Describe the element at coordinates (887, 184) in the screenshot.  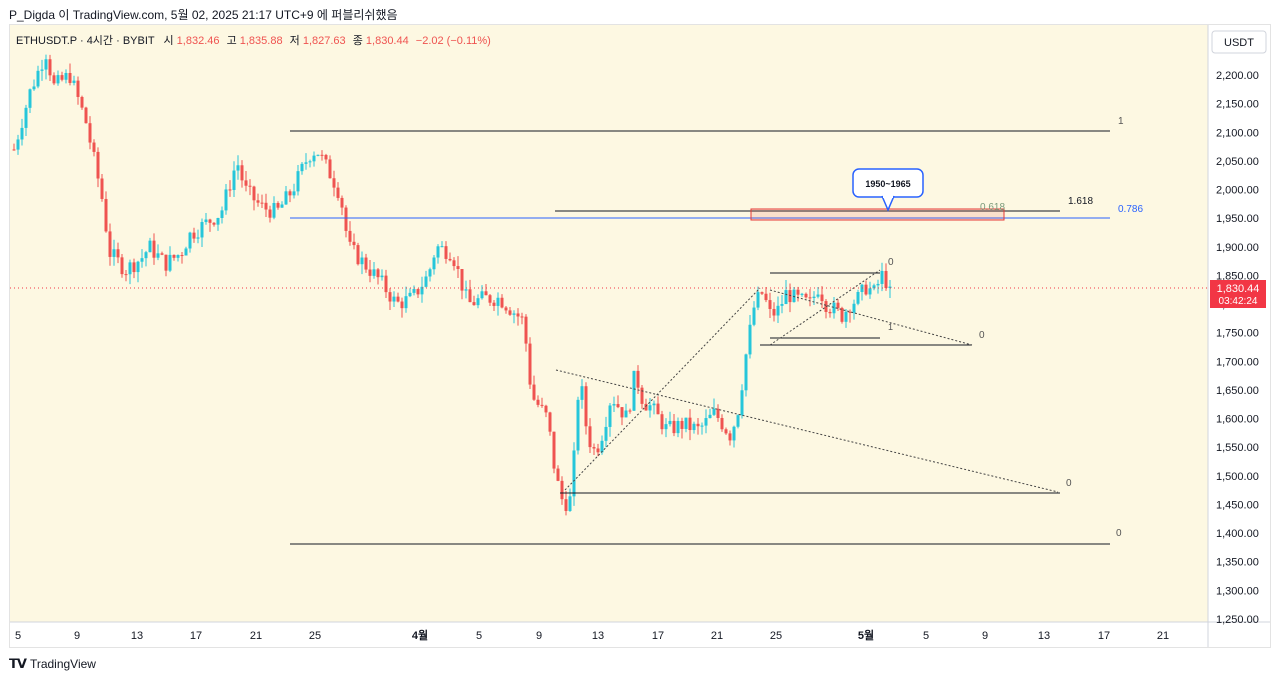
I see `callout-label: 1950~1965` at that location.